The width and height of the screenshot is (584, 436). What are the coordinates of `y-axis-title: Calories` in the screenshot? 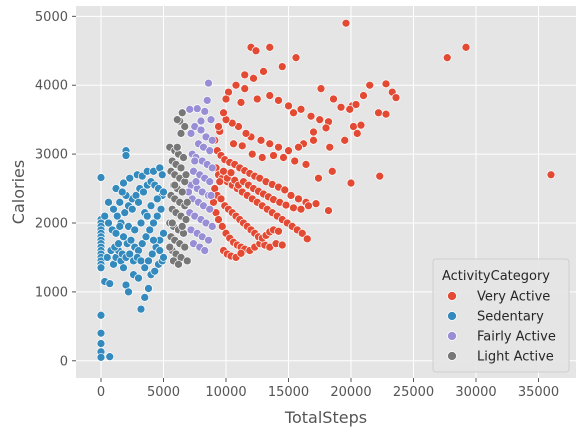 It's located at (18, 192).